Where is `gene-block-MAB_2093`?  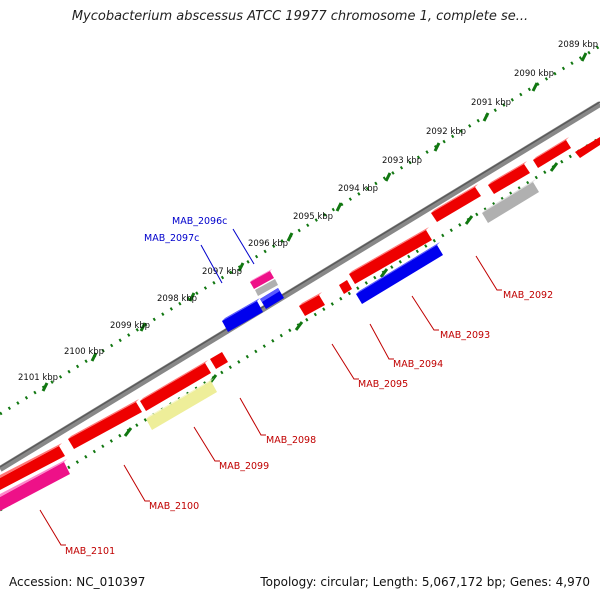 gene-block-MAB_2093 is located at coordinates (390, 255).